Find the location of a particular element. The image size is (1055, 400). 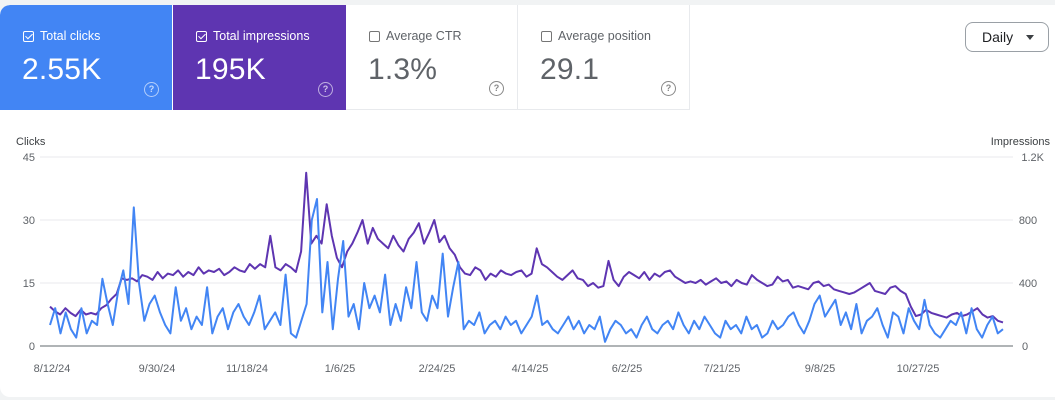

x-tick-label: 11/18/24 is located at coordinates (247, 369).